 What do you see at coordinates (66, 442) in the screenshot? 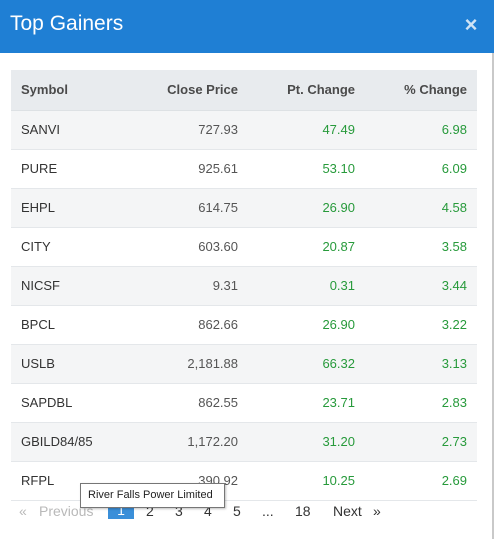
I see `cell-symbol: GBILD84/85` at bounding box center [66, 442].